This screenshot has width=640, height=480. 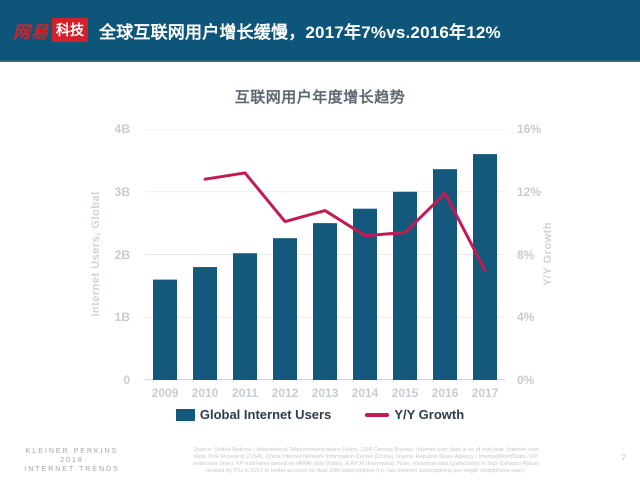 I want to click on chart-legend: Global Internet Users Y/Y Growth, so click(x=320, y=414).